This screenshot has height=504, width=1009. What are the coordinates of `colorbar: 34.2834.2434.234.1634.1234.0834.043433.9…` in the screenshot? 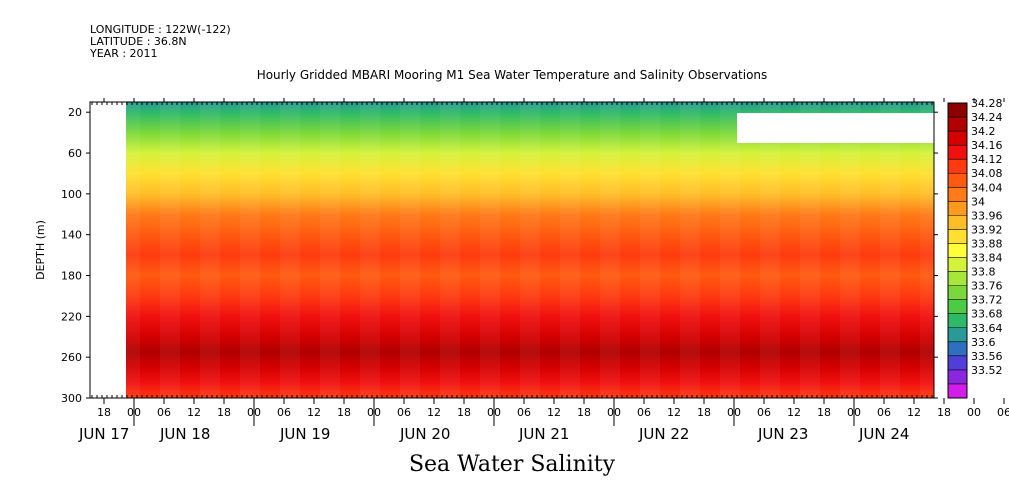 It's located at (975, 248).